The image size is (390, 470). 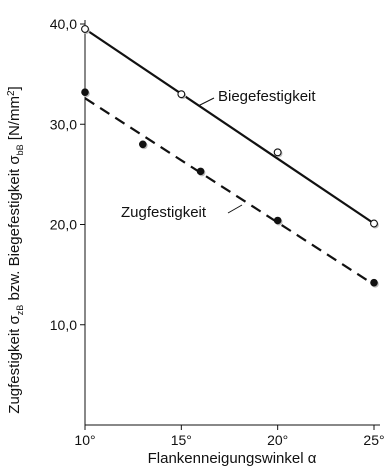 I want to click on annotation-biegefestigkeit: Biegefestigkeit, so click(x=267, y=96).